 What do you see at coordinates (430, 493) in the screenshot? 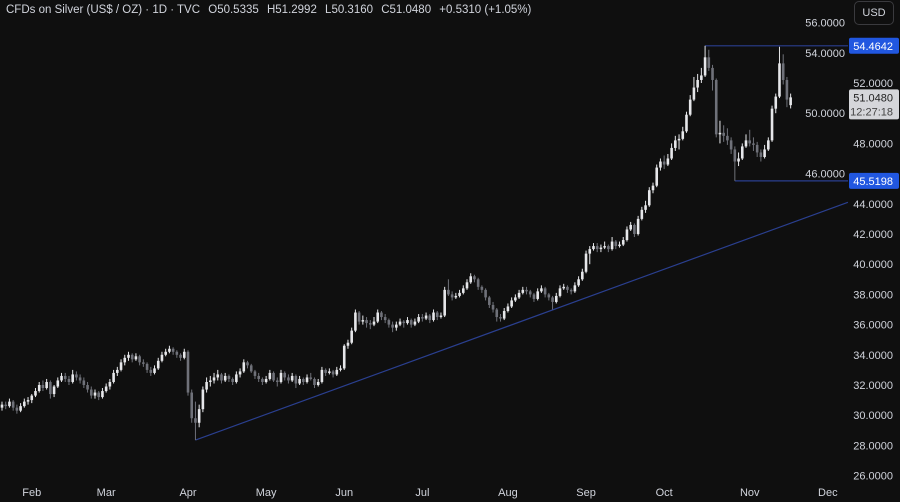
I see `time-axis: Feb Mar Apr May Jun Jul Aug Sep Oct Nov Dec` at bounding box center [430, 493].